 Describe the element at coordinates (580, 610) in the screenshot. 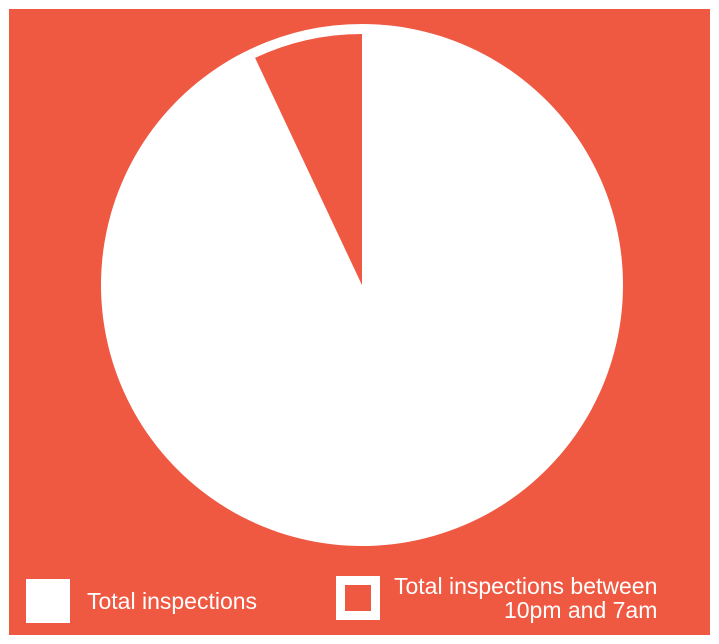

I see `legend-label-night-line2: 10pm and 7am` at that location.